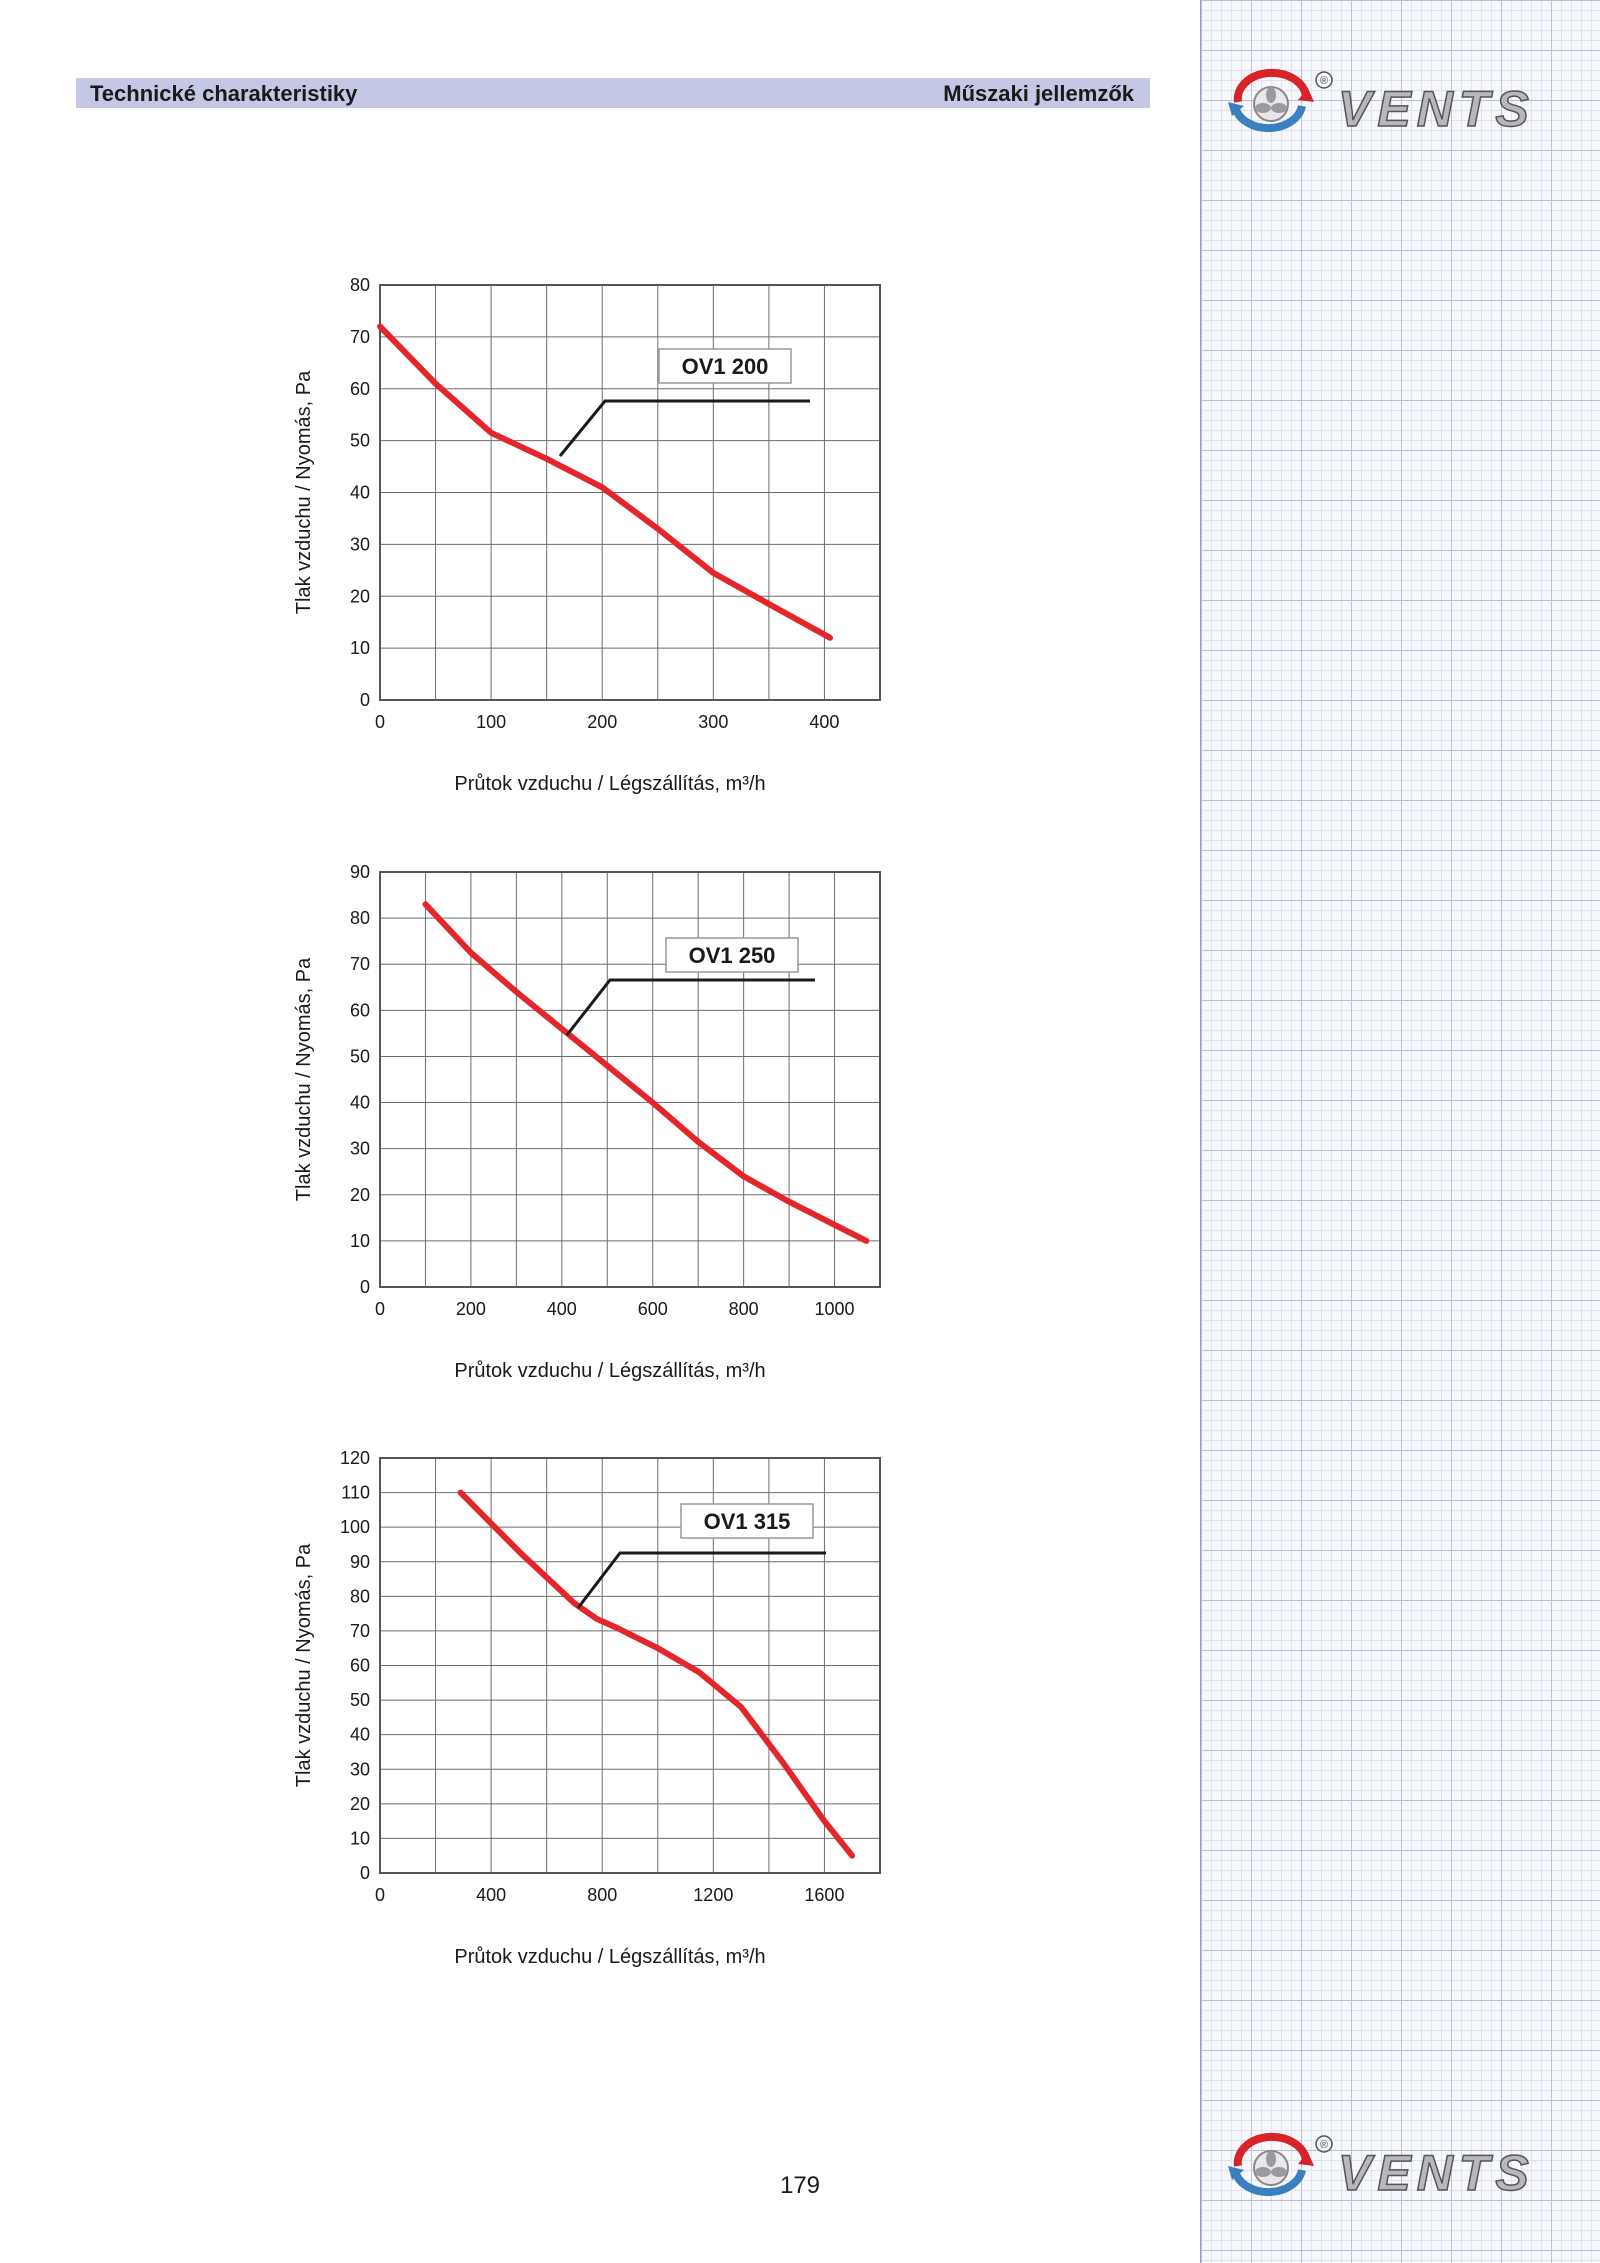 The width and height of the screenshot is (1600, 2263). Describe the element at coordinates (713, 1895) in the screenshot. I see `x-tick-label: 1200` at that location.